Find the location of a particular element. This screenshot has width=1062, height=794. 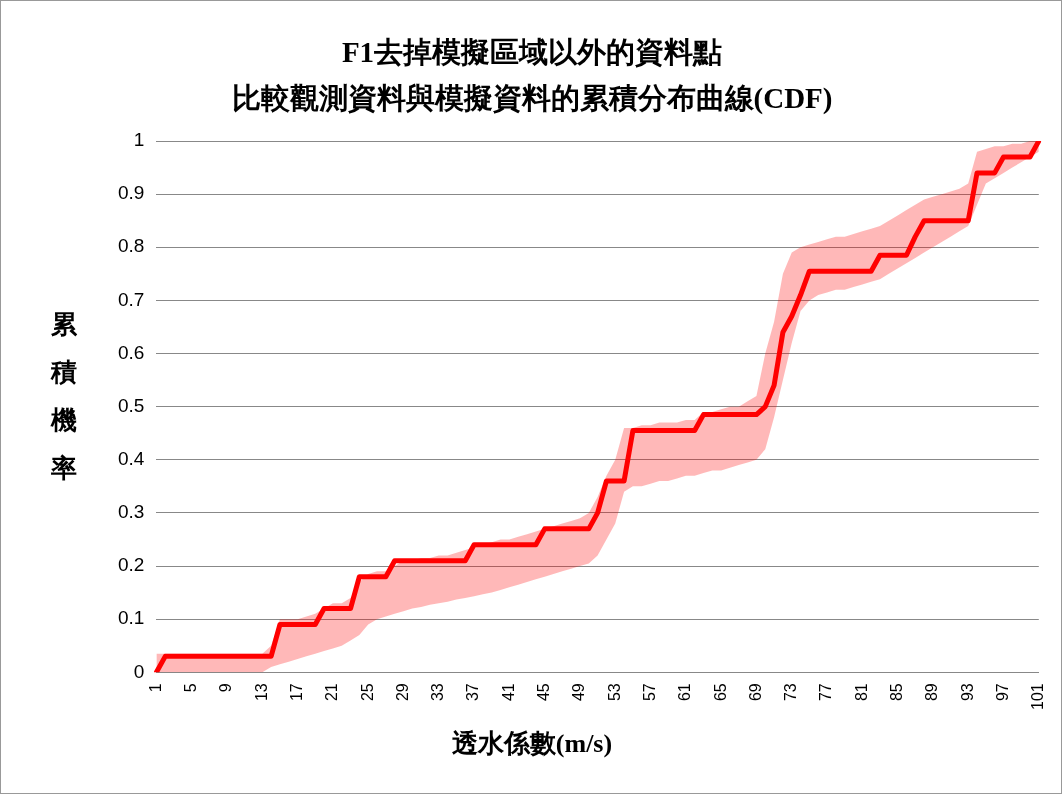

chart-subtitle: 比較觀測資料與模擬資料的累積分布曲線(CDF) is located at coordinates (532, 98).